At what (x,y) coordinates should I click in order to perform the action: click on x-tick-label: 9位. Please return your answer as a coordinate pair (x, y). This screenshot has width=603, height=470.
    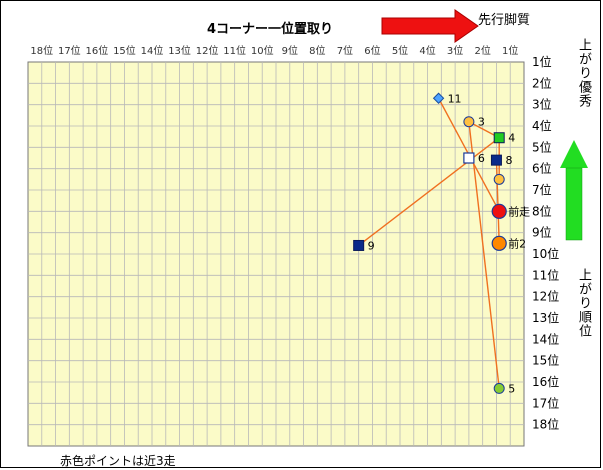
    Looking at the image, I should click on (290, 50).